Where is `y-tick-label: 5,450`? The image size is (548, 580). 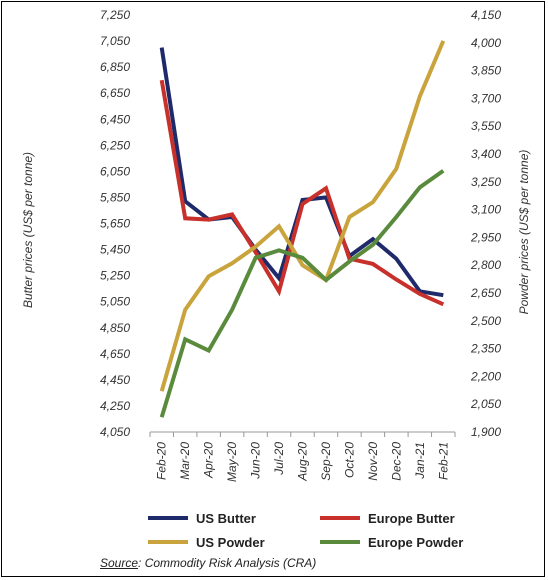 y-tick-label: 5,450 is located at coordinates (115, 250).